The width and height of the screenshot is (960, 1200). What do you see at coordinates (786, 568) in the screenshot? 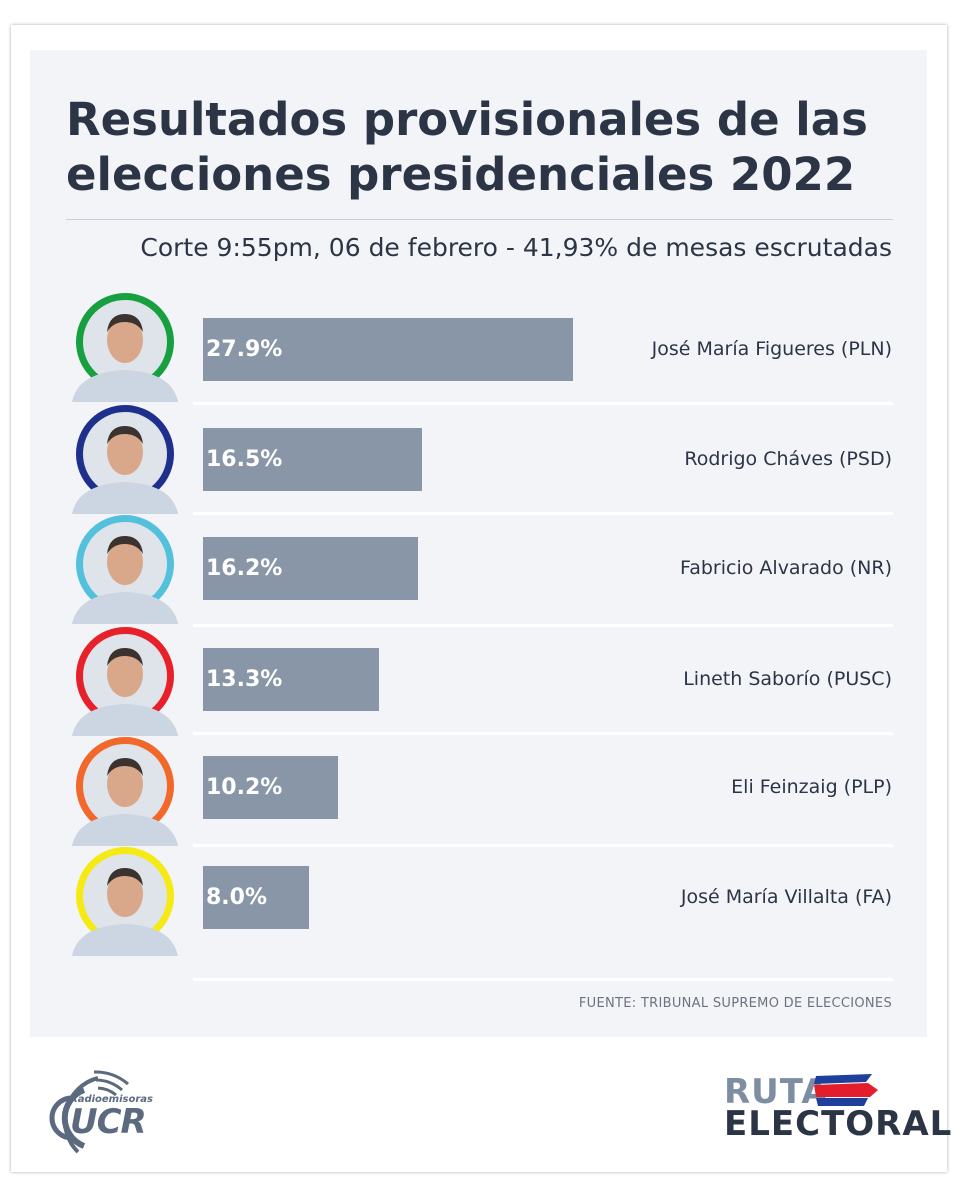
I see `candidate-name-label: Fabricio Alvarado (NR)` at bounding box center [786, 568].